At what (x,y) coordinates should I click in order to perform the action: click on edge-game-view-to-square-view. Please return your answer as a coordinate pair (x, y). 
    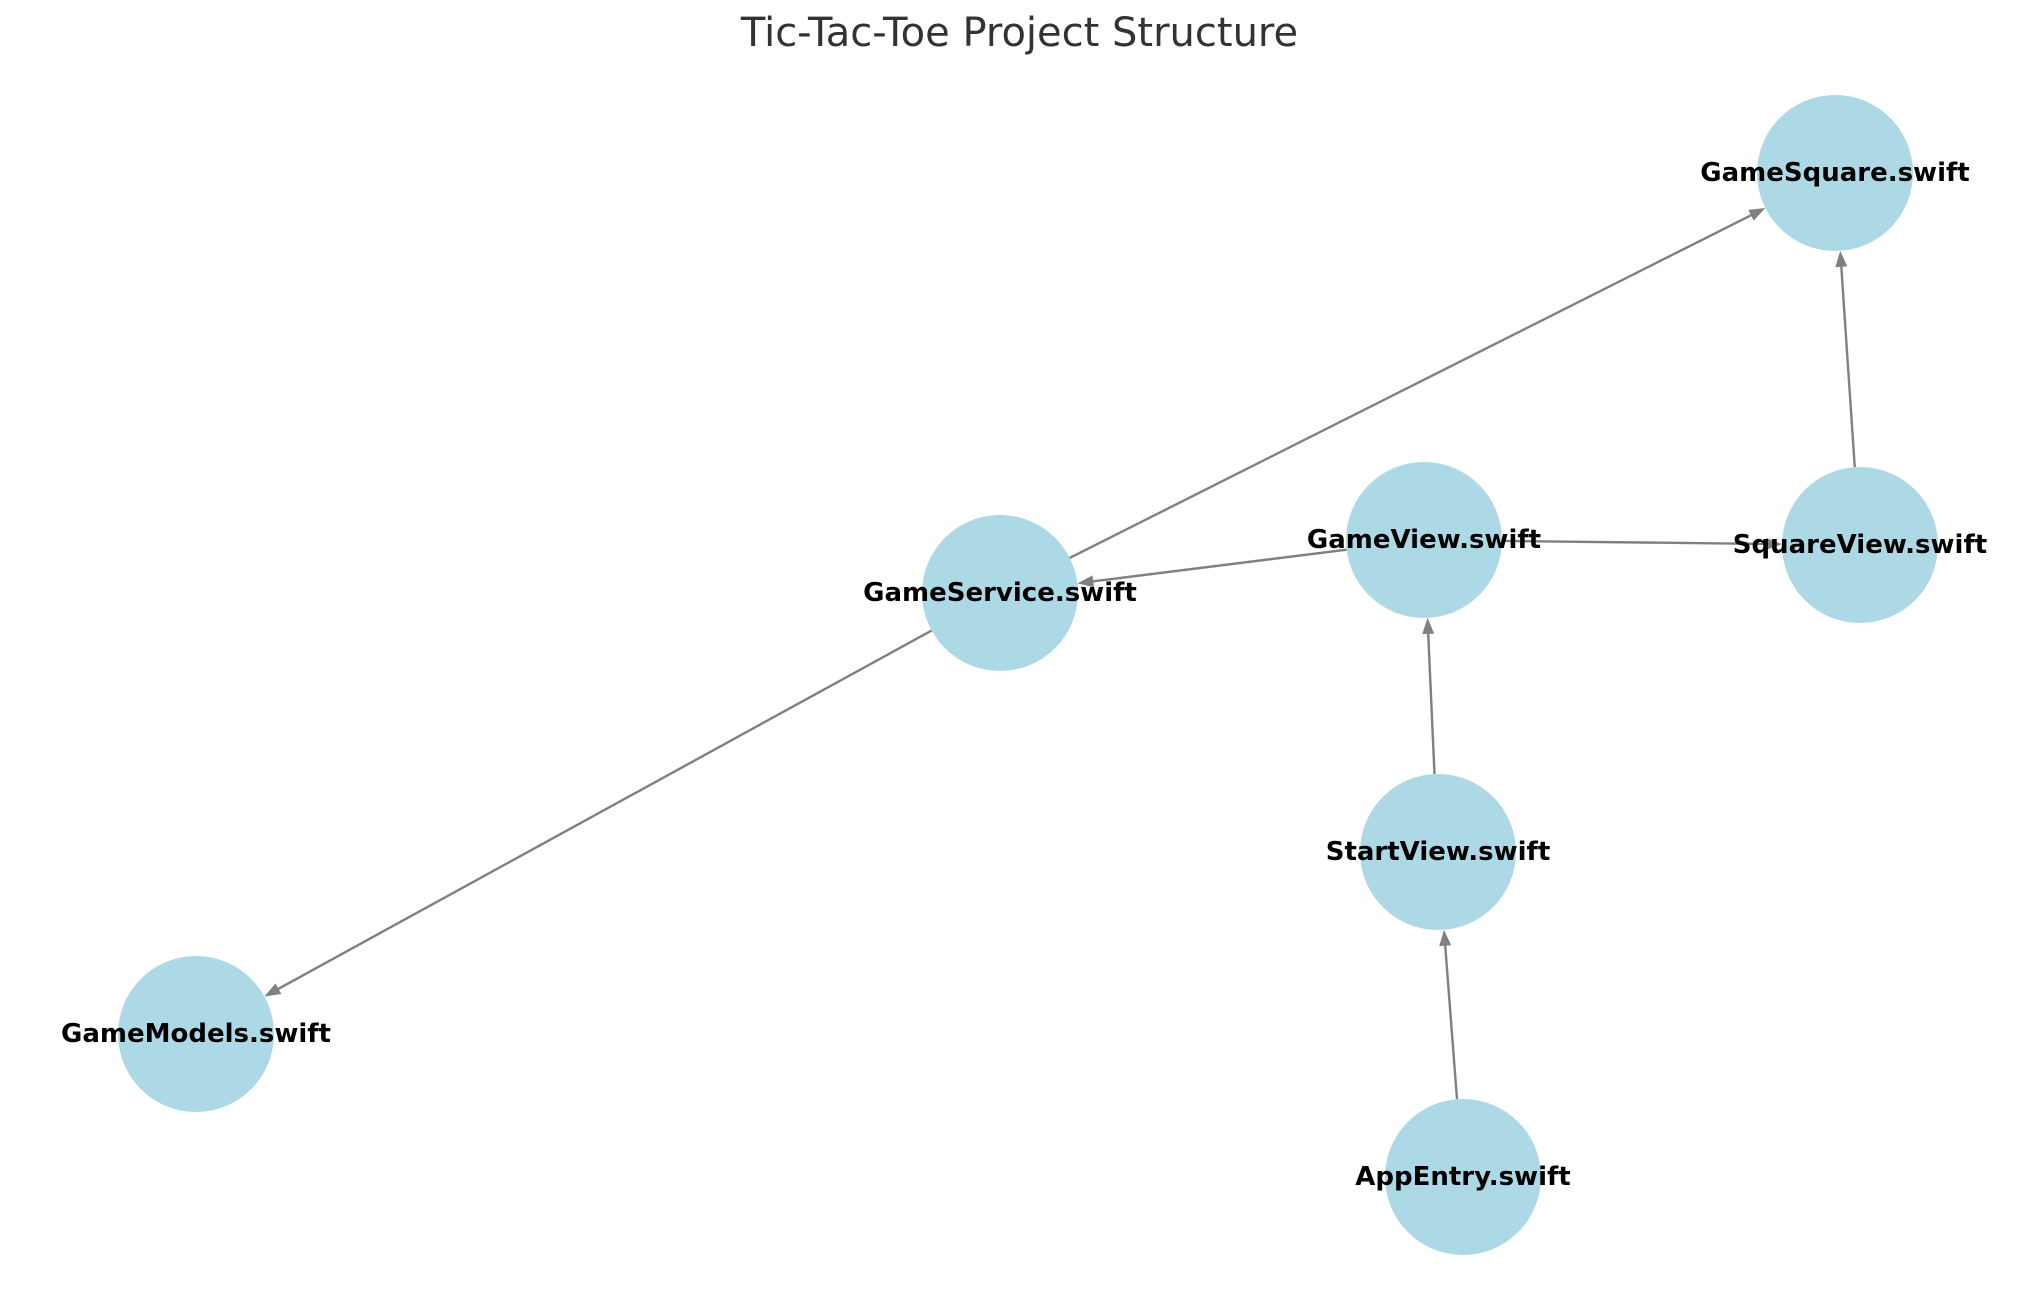
    Looking at the image, I should click on (1642, 543).